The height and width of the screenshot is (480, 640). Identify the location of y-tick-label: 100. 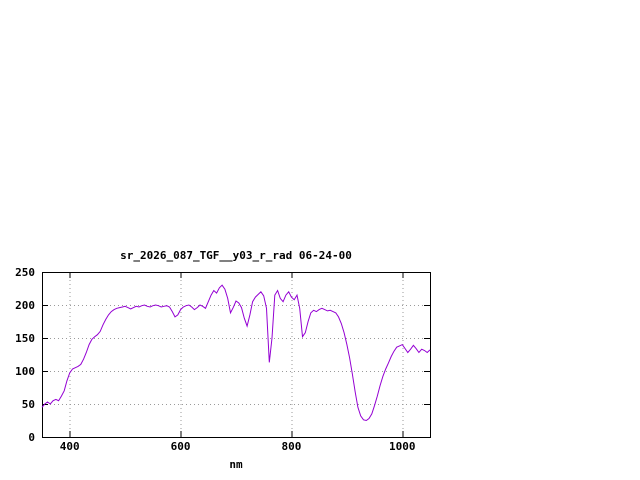
(25, 371).